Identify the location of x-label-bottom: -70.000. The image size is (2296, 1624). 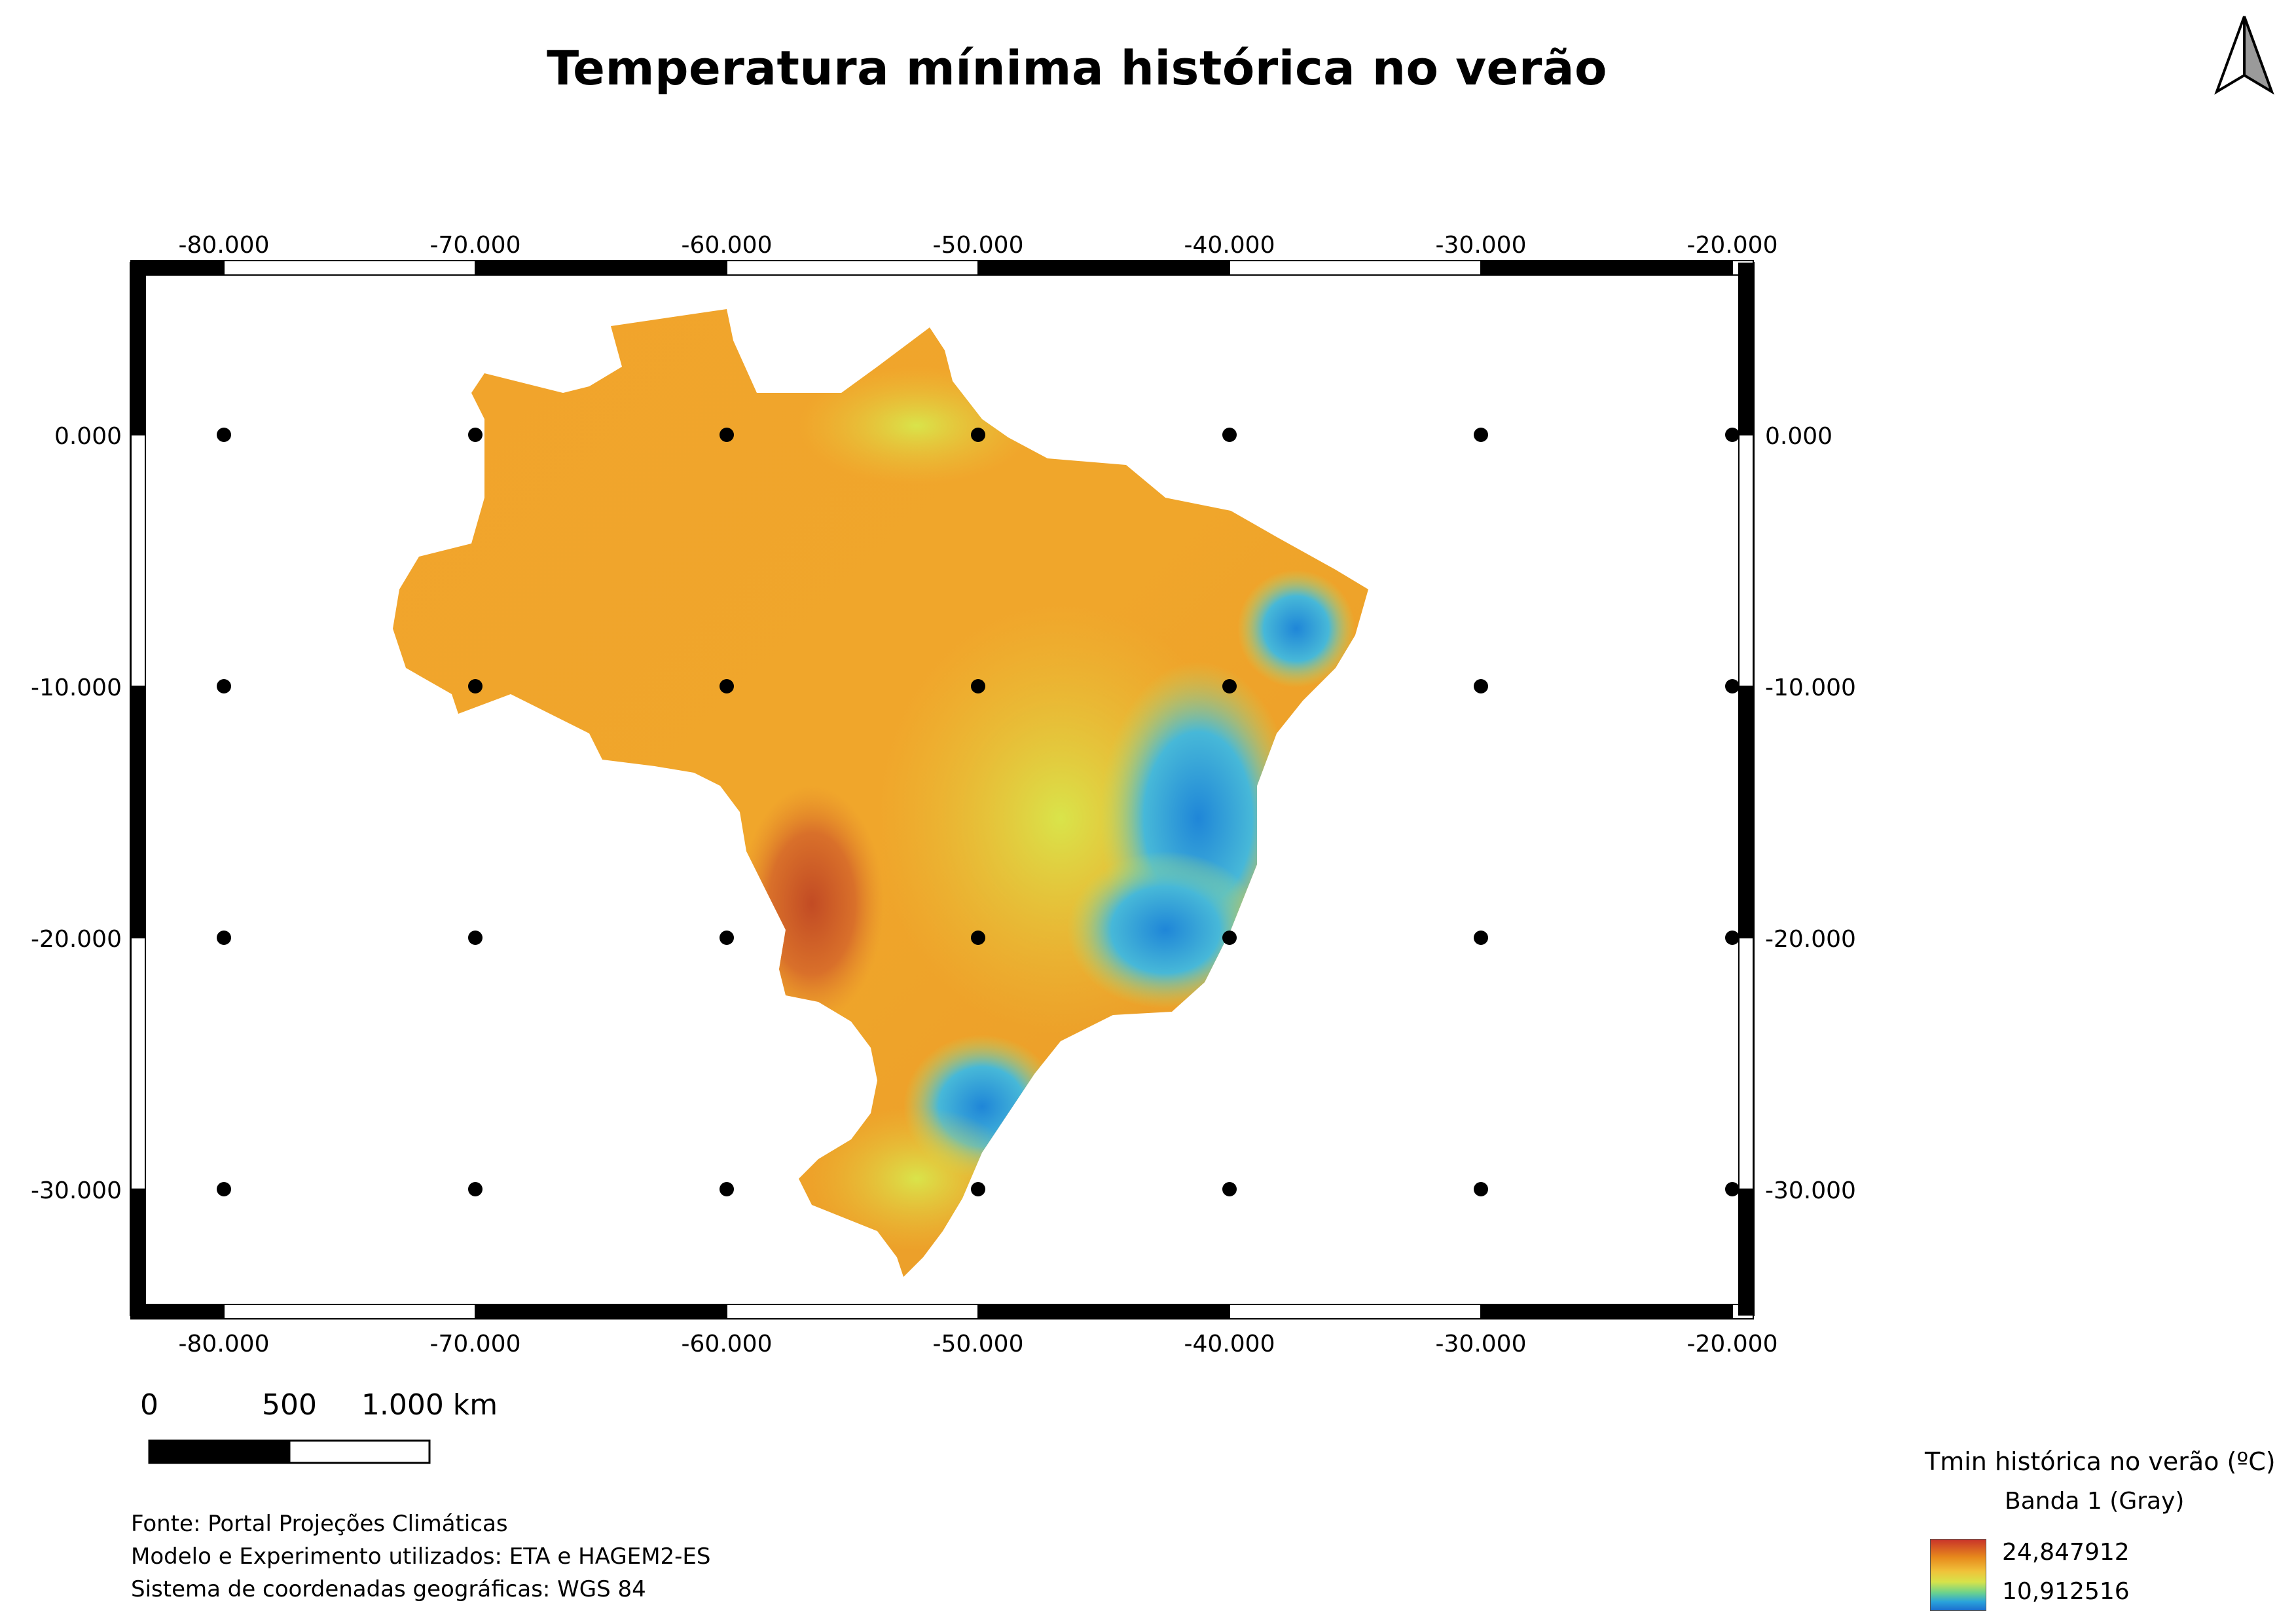
(475, 1344).